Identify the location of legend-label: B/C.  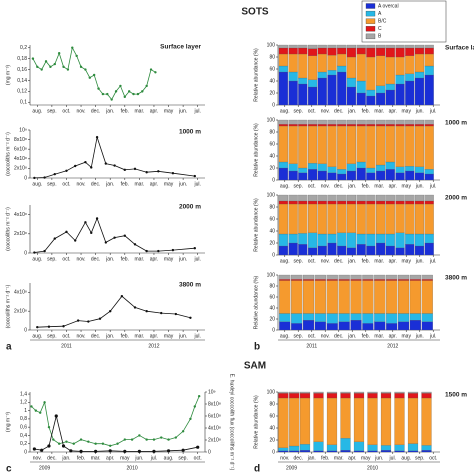
(382, 22).